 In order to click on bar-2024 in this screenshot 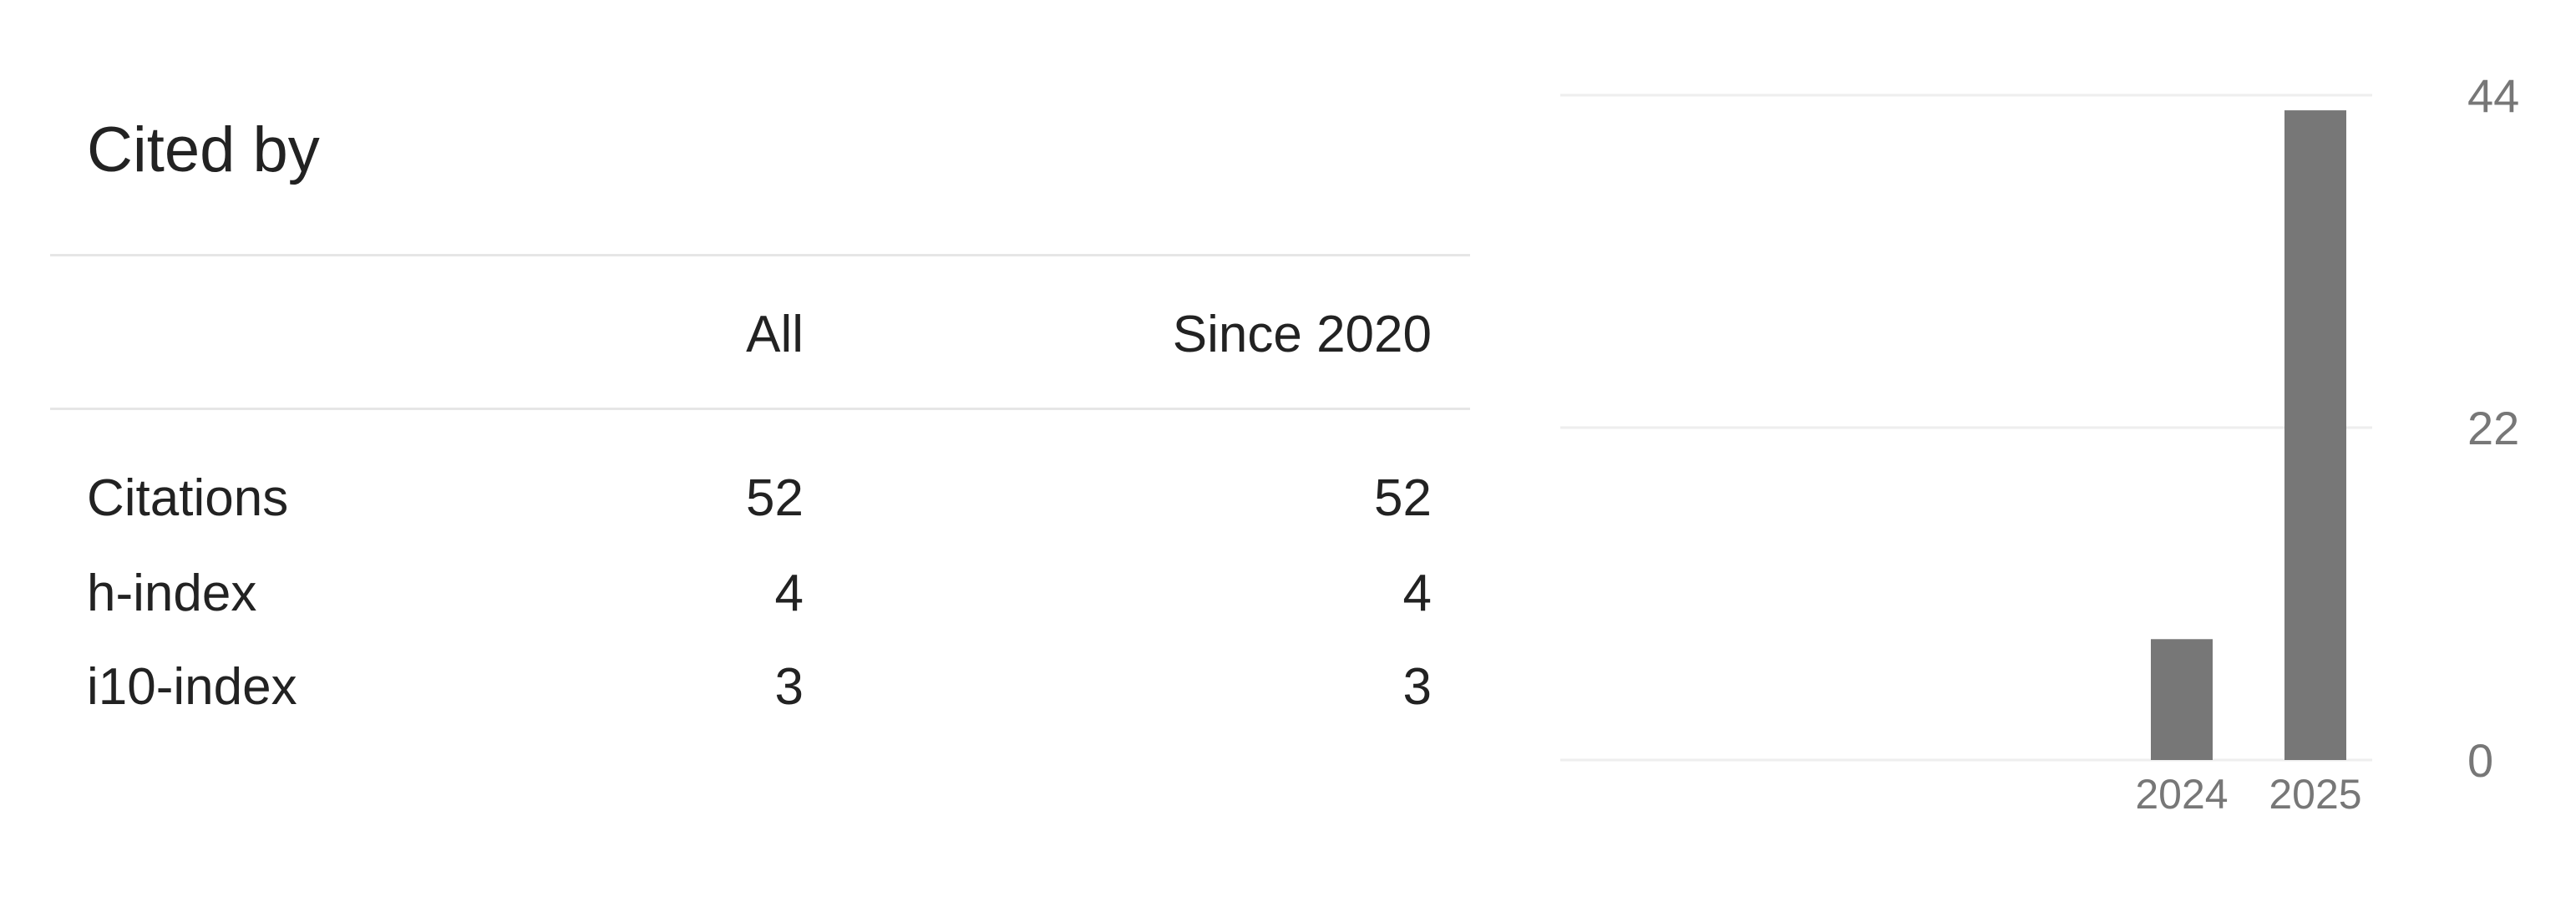, I will do `click(2182, 699)`.